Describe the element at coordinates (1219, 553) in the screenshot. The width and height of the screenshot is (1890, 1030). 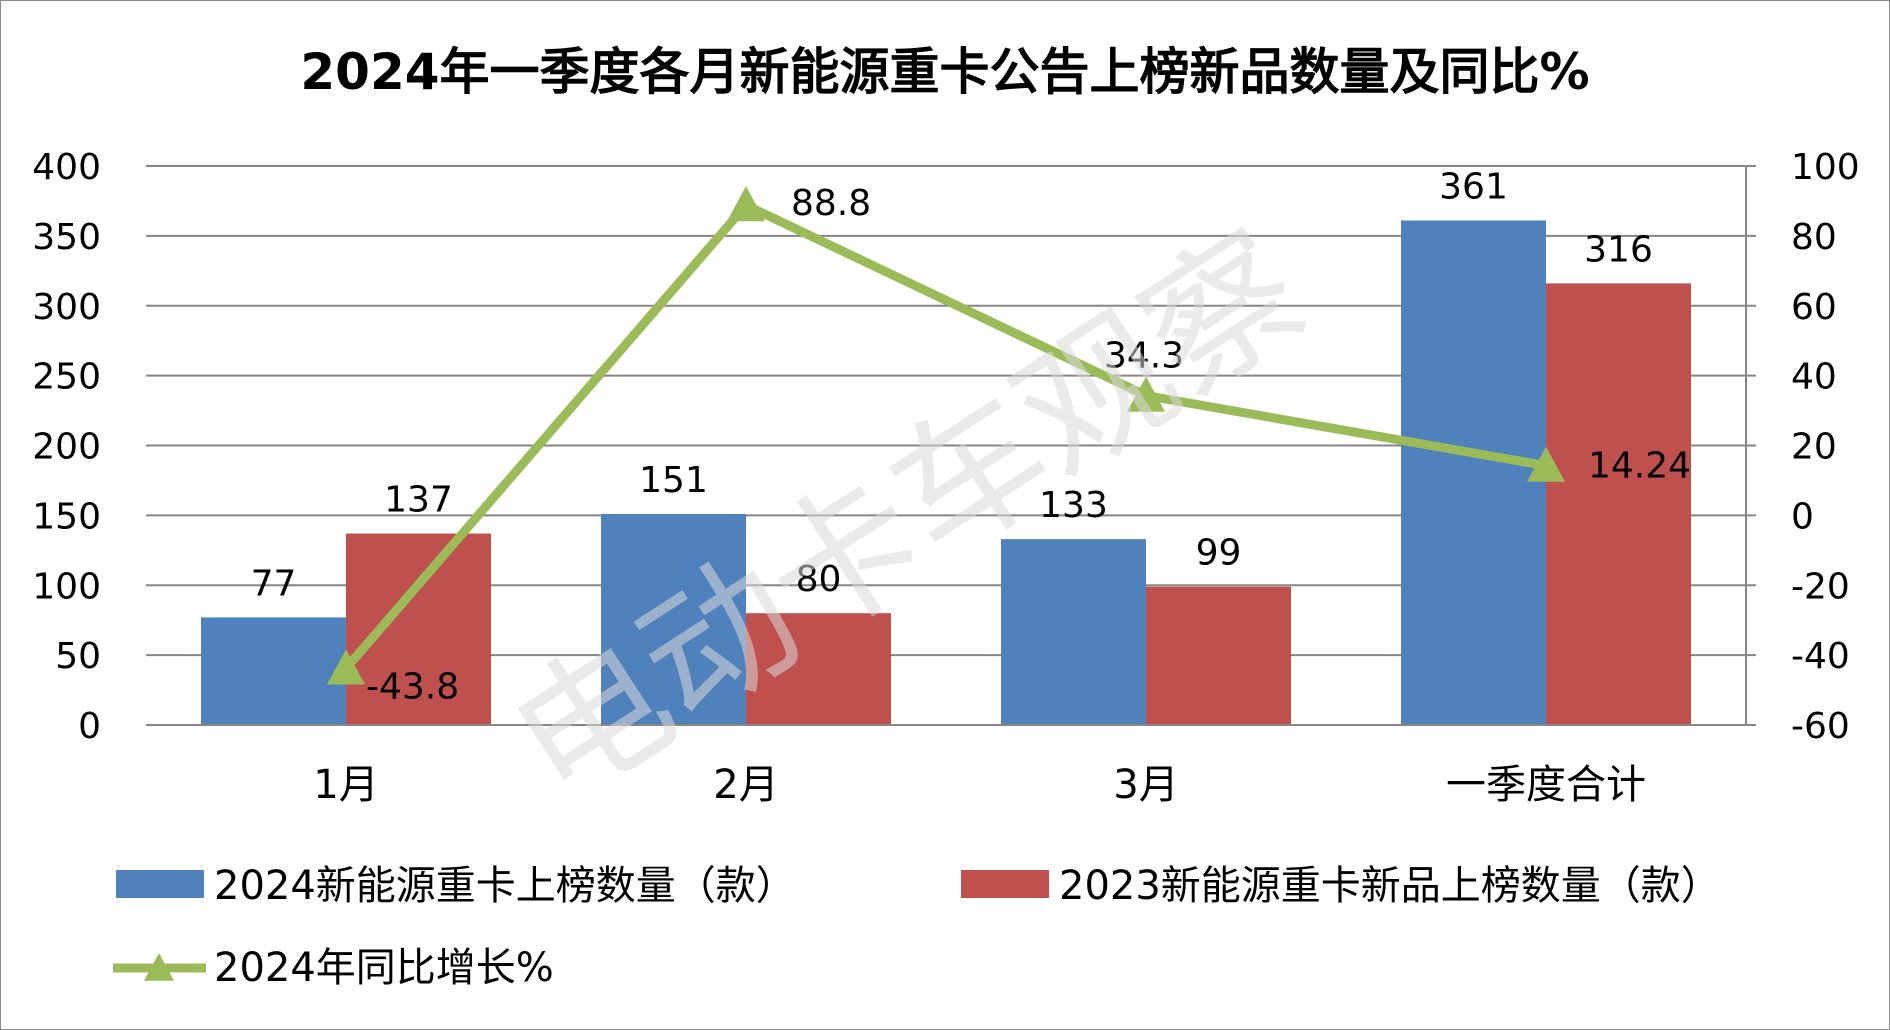
I see `bar-data-label: 99` at that location.